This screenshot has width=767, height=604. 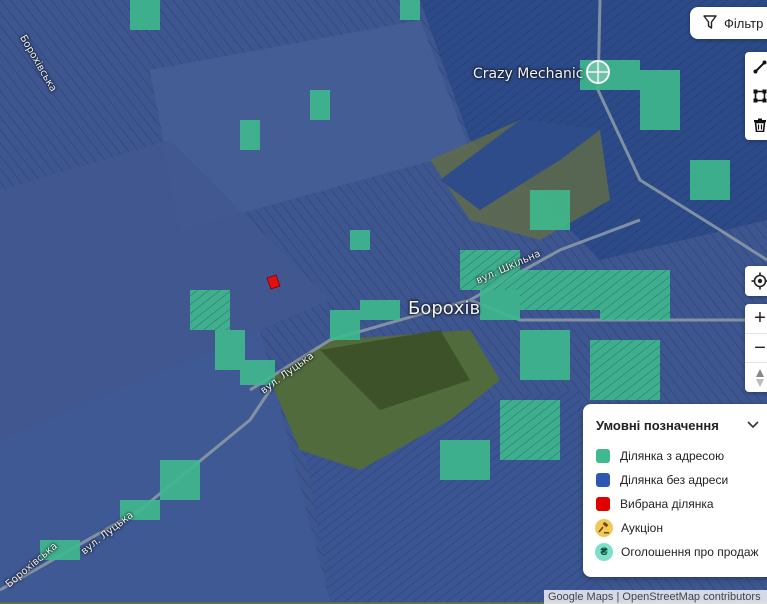 I want to click on zoom-in-button: +, so click(x=756, y=319).